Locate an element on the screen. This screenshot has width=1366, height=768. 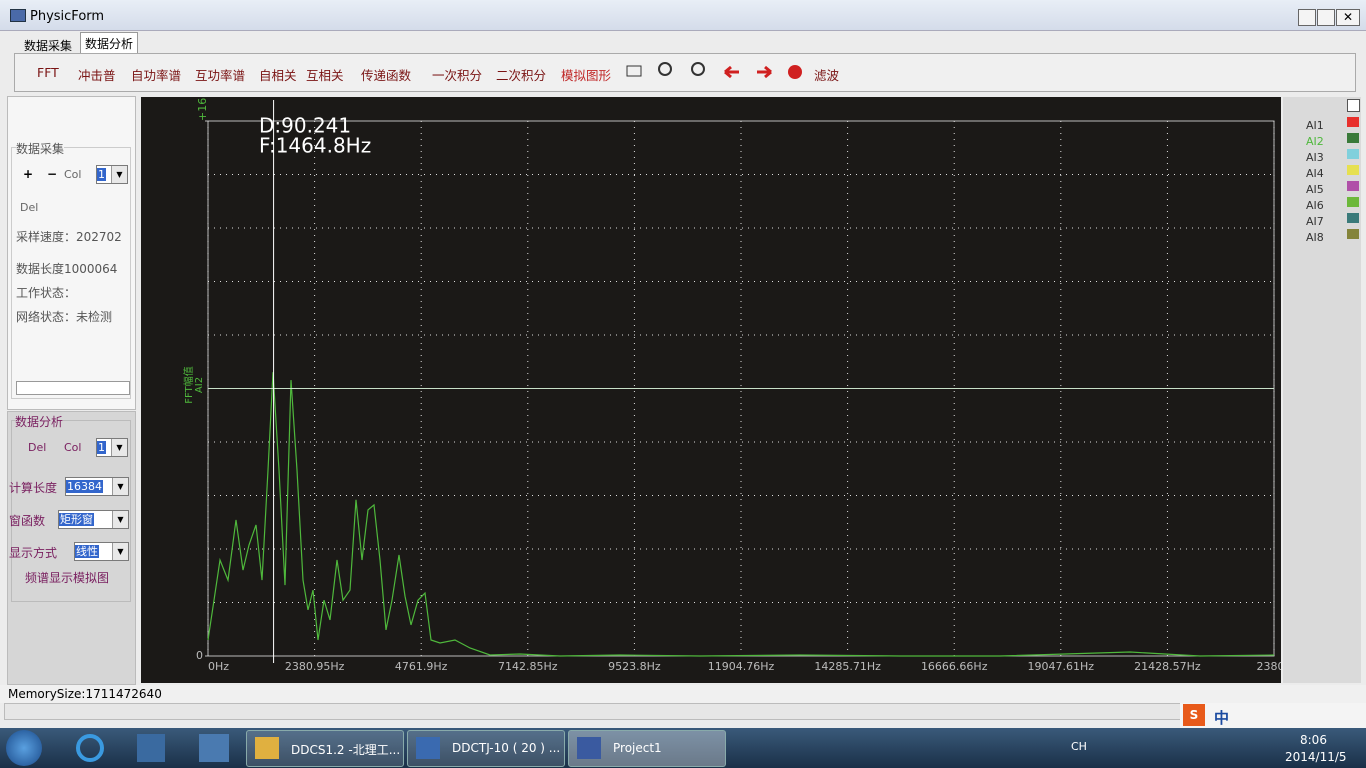
ime-bar: S 中 is located at coordinates (1273, 715).